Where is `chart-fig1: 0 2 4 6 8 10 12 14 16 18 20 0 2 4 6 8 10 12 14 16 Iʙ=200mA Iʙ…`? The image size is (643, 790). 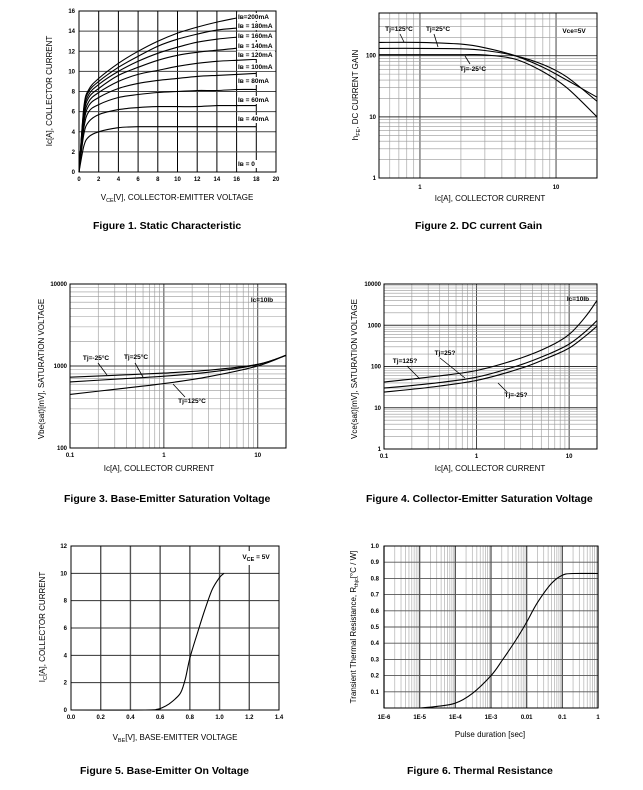
chart-fig1: 0 2 4 6 8 10 12 14 16 18 20 0 2 4 6 8 10 12 14 16 Iʙ=200mA Iʙ… is located at coordinates (162, 106).